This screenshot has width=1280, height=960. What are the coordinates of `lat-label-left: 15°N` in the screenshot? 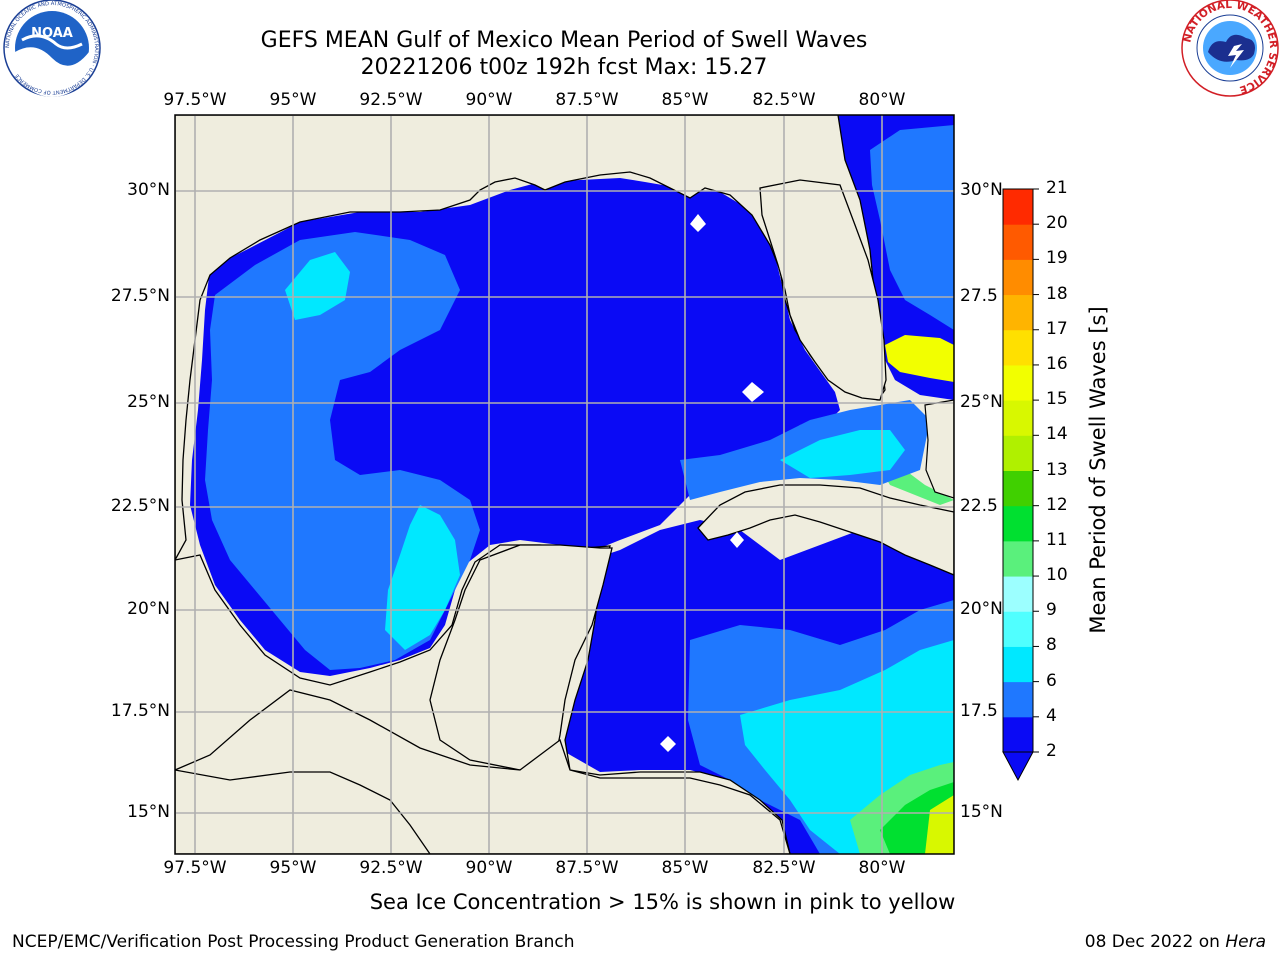 It's located at (148, 812).